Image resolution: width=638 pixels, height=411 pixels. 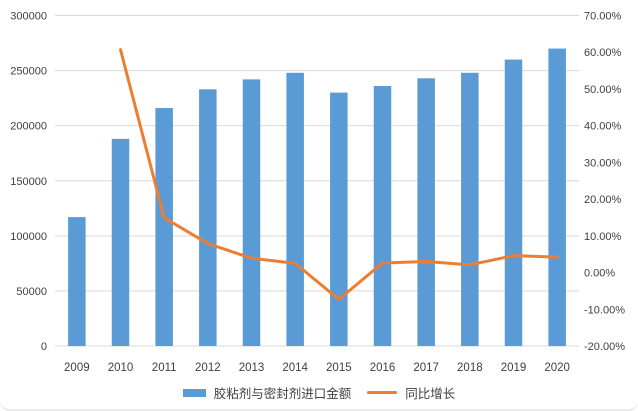 What do you see at coordinates (28, 237) in the screenshot?
I see `y-left-tick-label: 100000` at bounding box center [28, 237].